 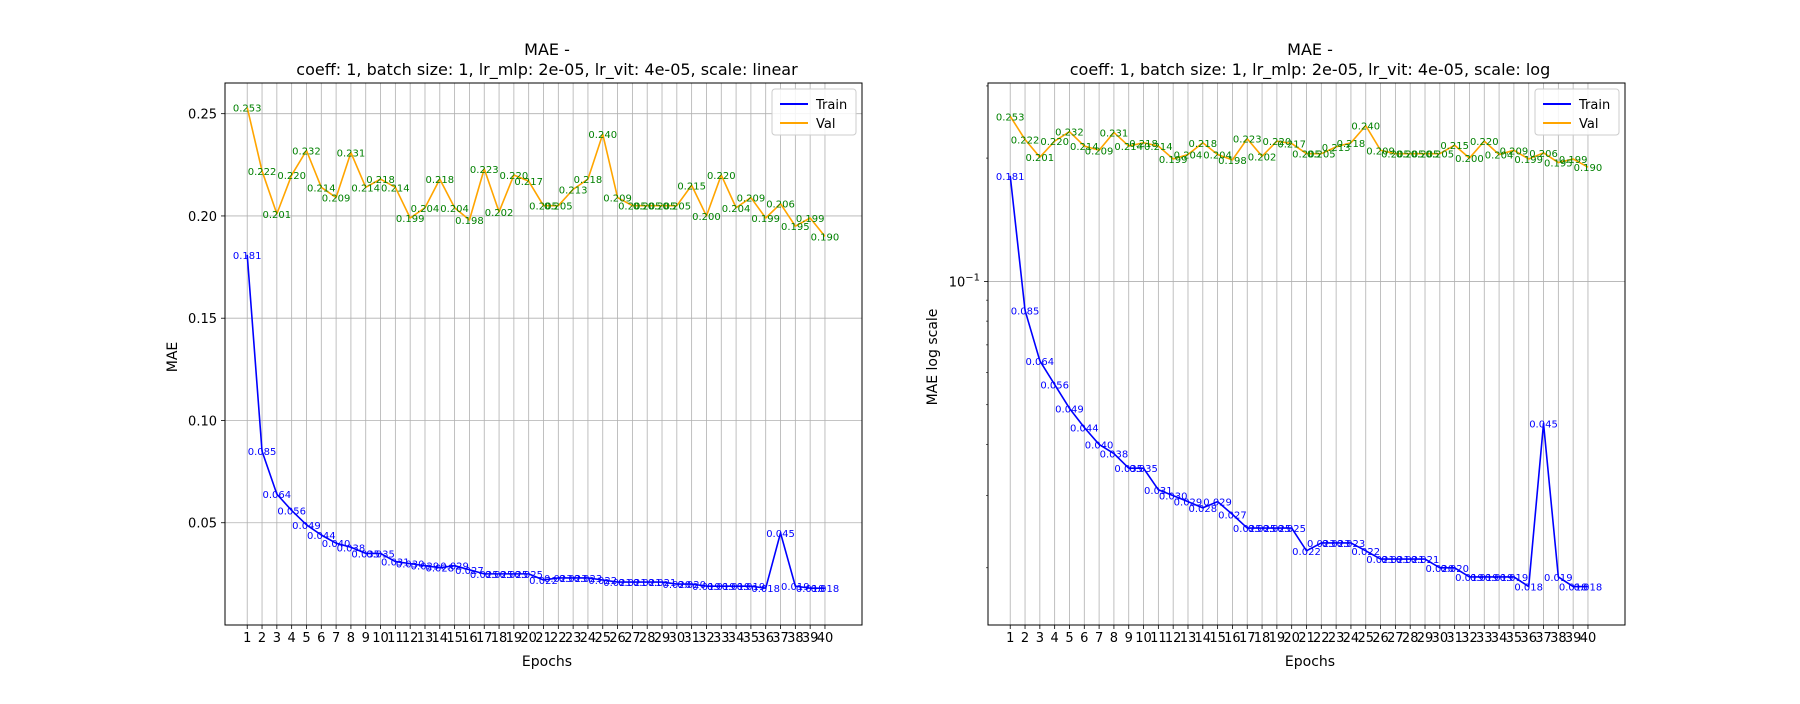 I want to click on x-tick-label: 5, so click(x=1069, y=638).